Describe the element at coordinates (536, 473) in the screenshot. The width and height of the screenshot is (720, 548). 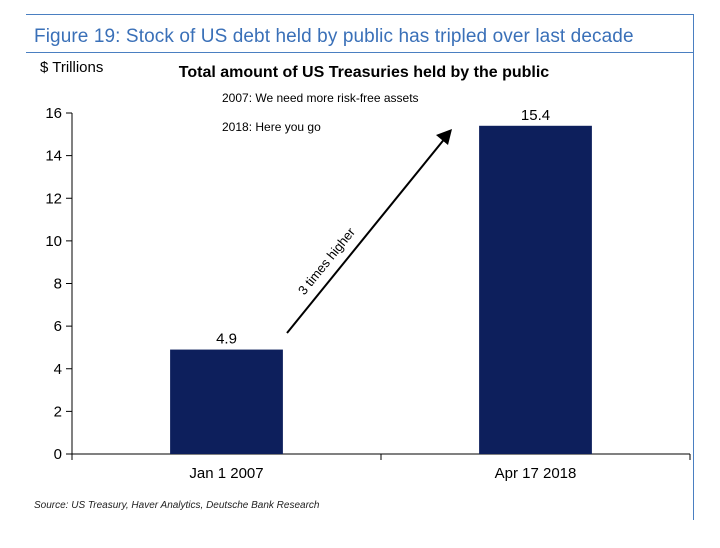
I see `x-category-label: Apr 17 2018` at that location.